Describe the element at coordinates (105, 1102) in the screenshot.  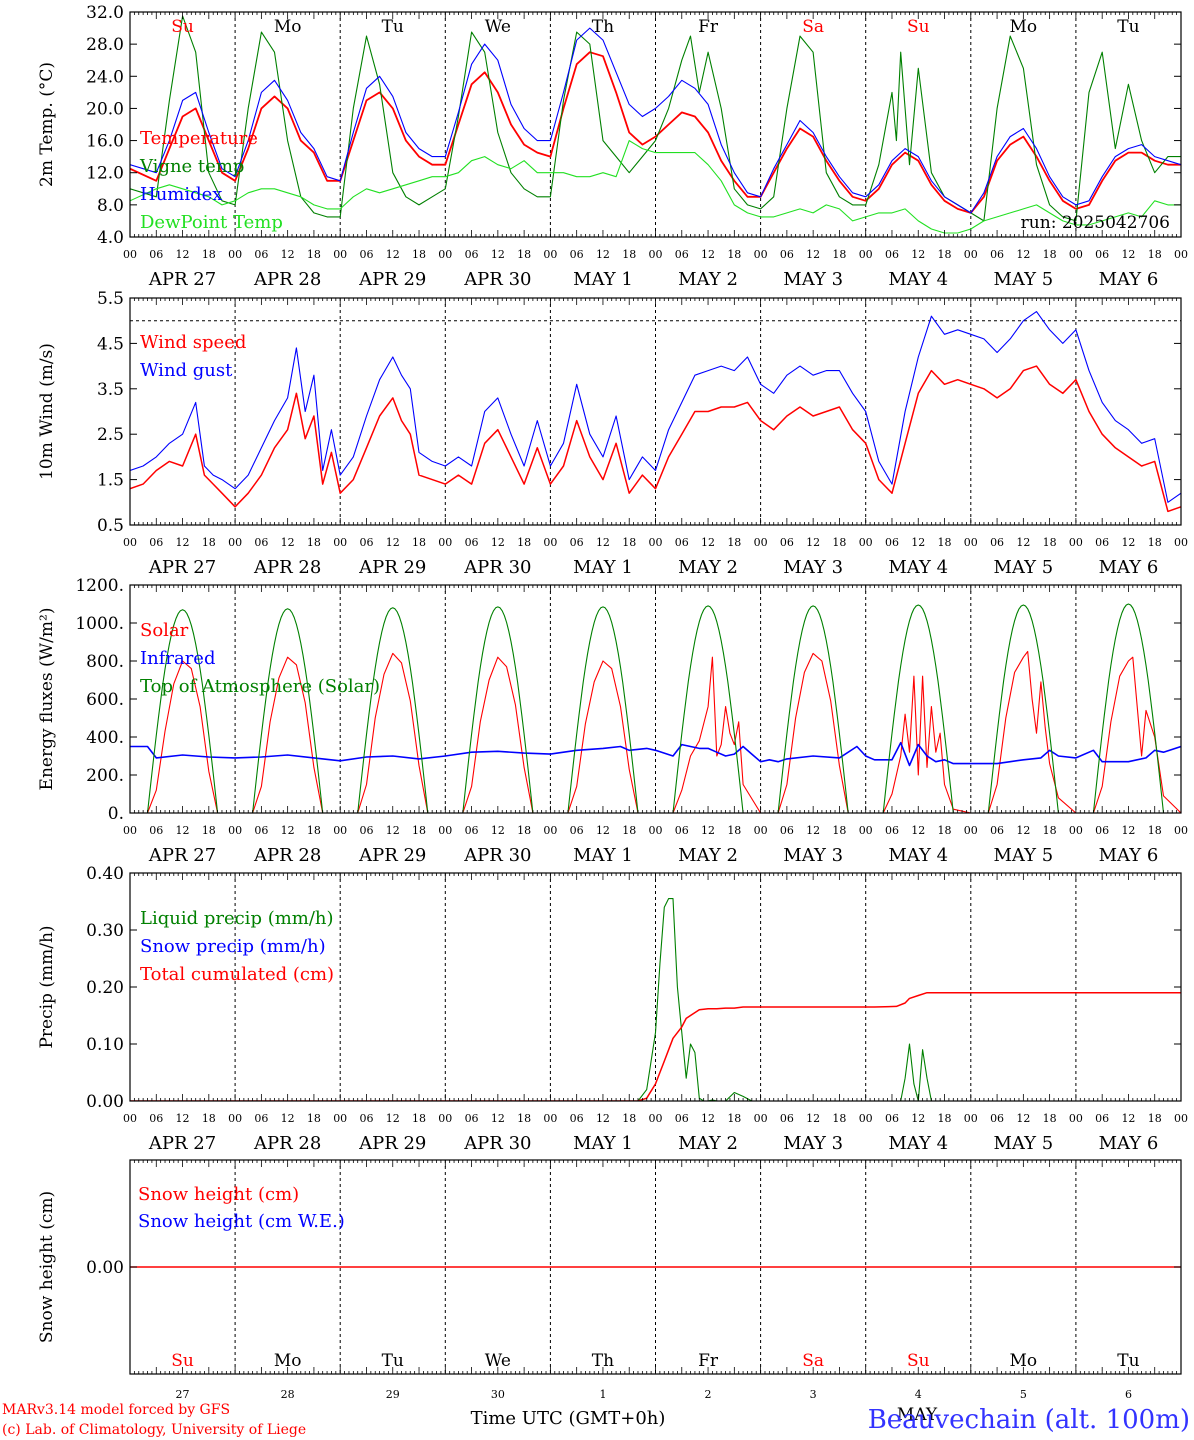
I see `y-tick-label: 0.00` at that location.